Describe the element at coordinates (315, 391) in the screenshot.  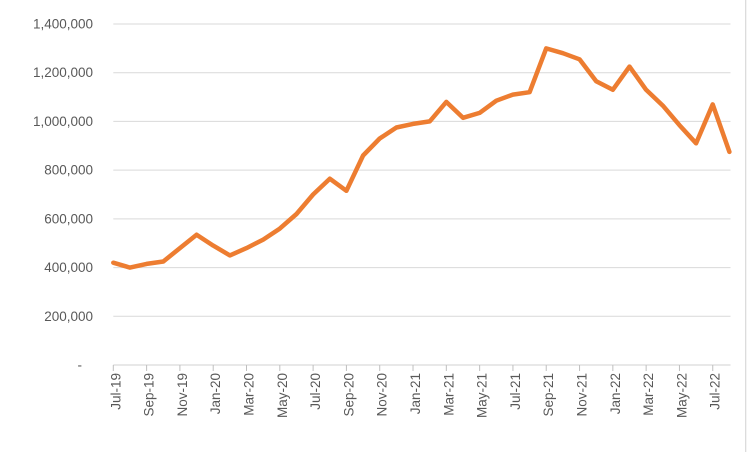
I see `x-axis-label: Jul-20` at that location.